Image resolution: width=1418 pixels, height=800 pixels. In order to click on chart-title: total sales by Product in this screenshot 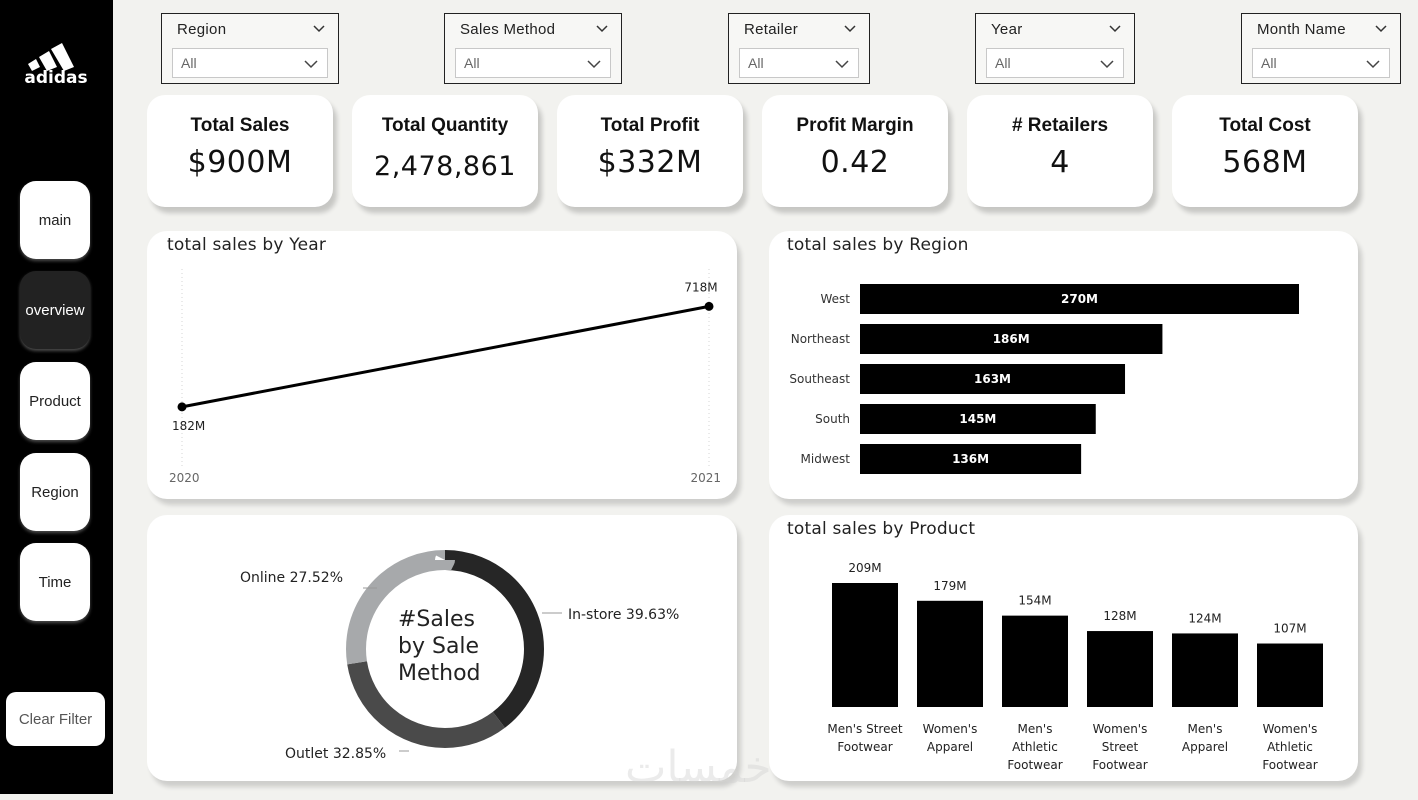, I will do `click(881, 529)`.